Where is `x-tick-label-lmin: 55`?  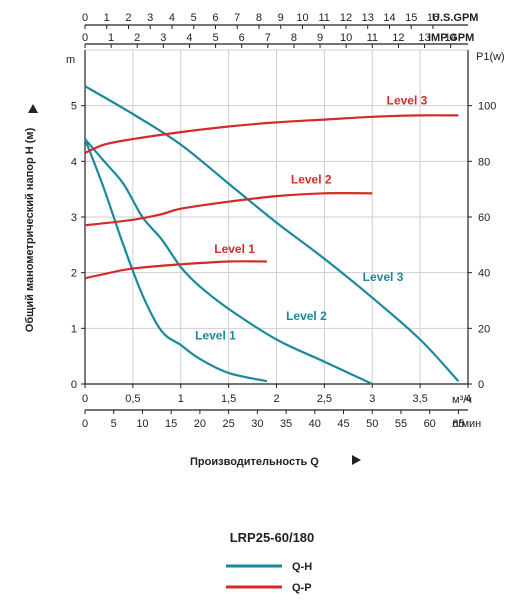
x-tick-label-lmin: 55 is located at coordinates (401, 424).